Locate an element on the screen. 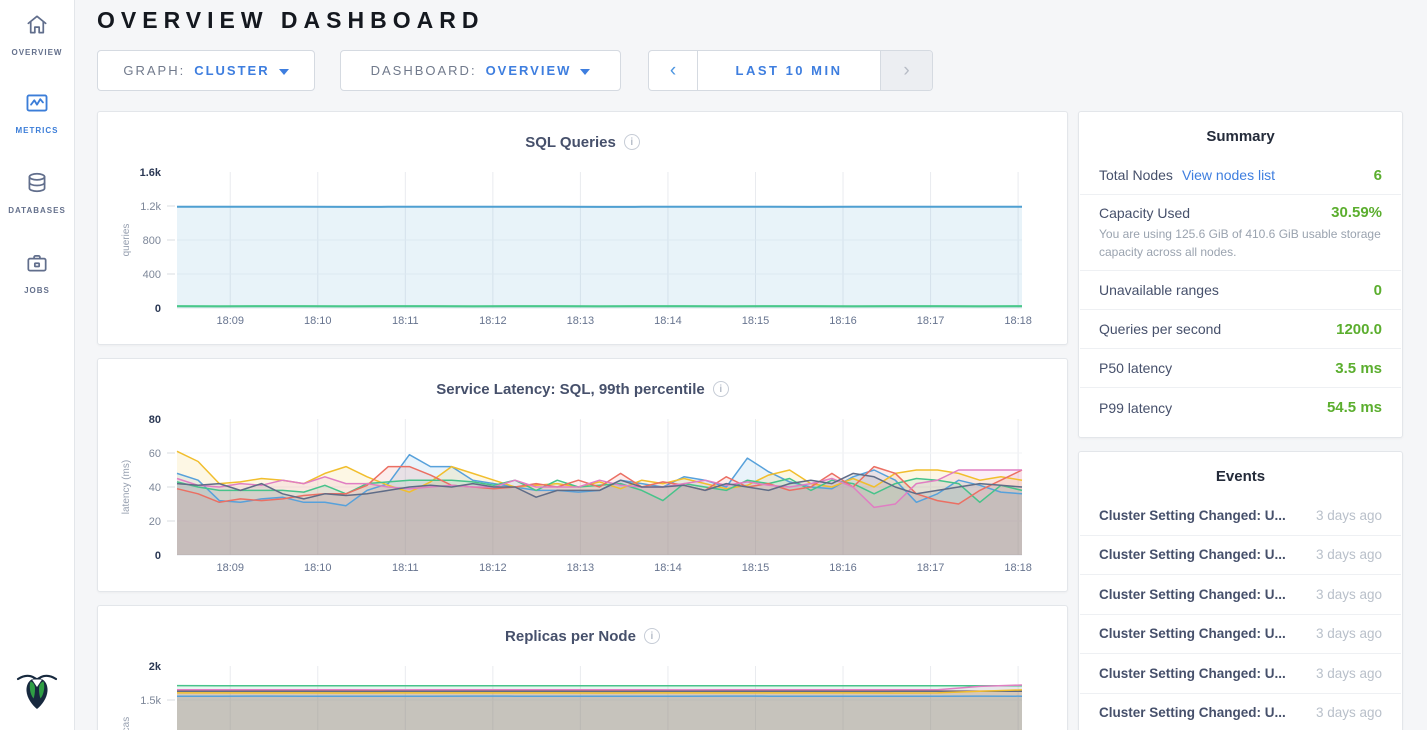 This screenshot has height=730, width=1427. svg-text: 80 is located at coordinates (155, 420).